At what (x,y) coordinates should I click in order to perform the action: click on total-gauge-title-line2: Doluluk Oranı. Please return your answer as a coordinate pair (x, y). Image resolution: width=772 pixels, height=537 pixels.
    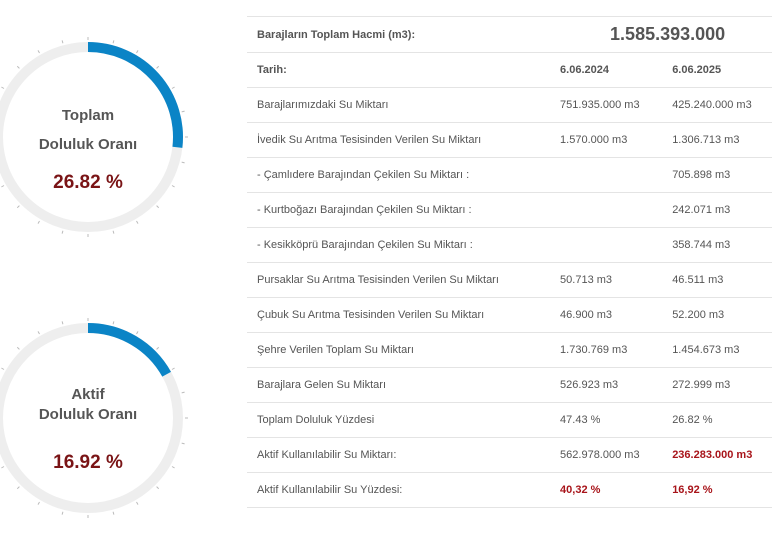
    Looking at the image, I should click on (88, 144).